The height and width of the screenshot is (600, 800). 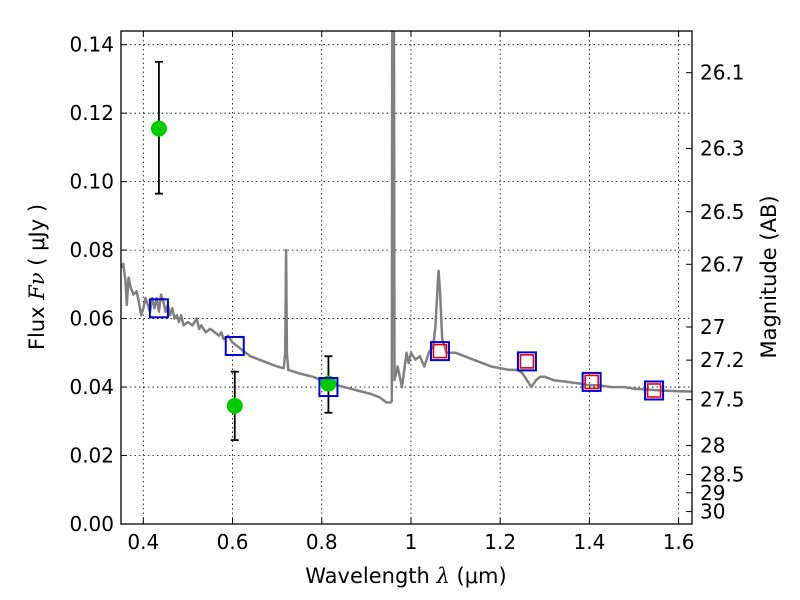 What do you see at coordinates (722, 360) in the screenshot?
I see `y2-tick-label-5: 27.2` at bounding box center [722, 360].